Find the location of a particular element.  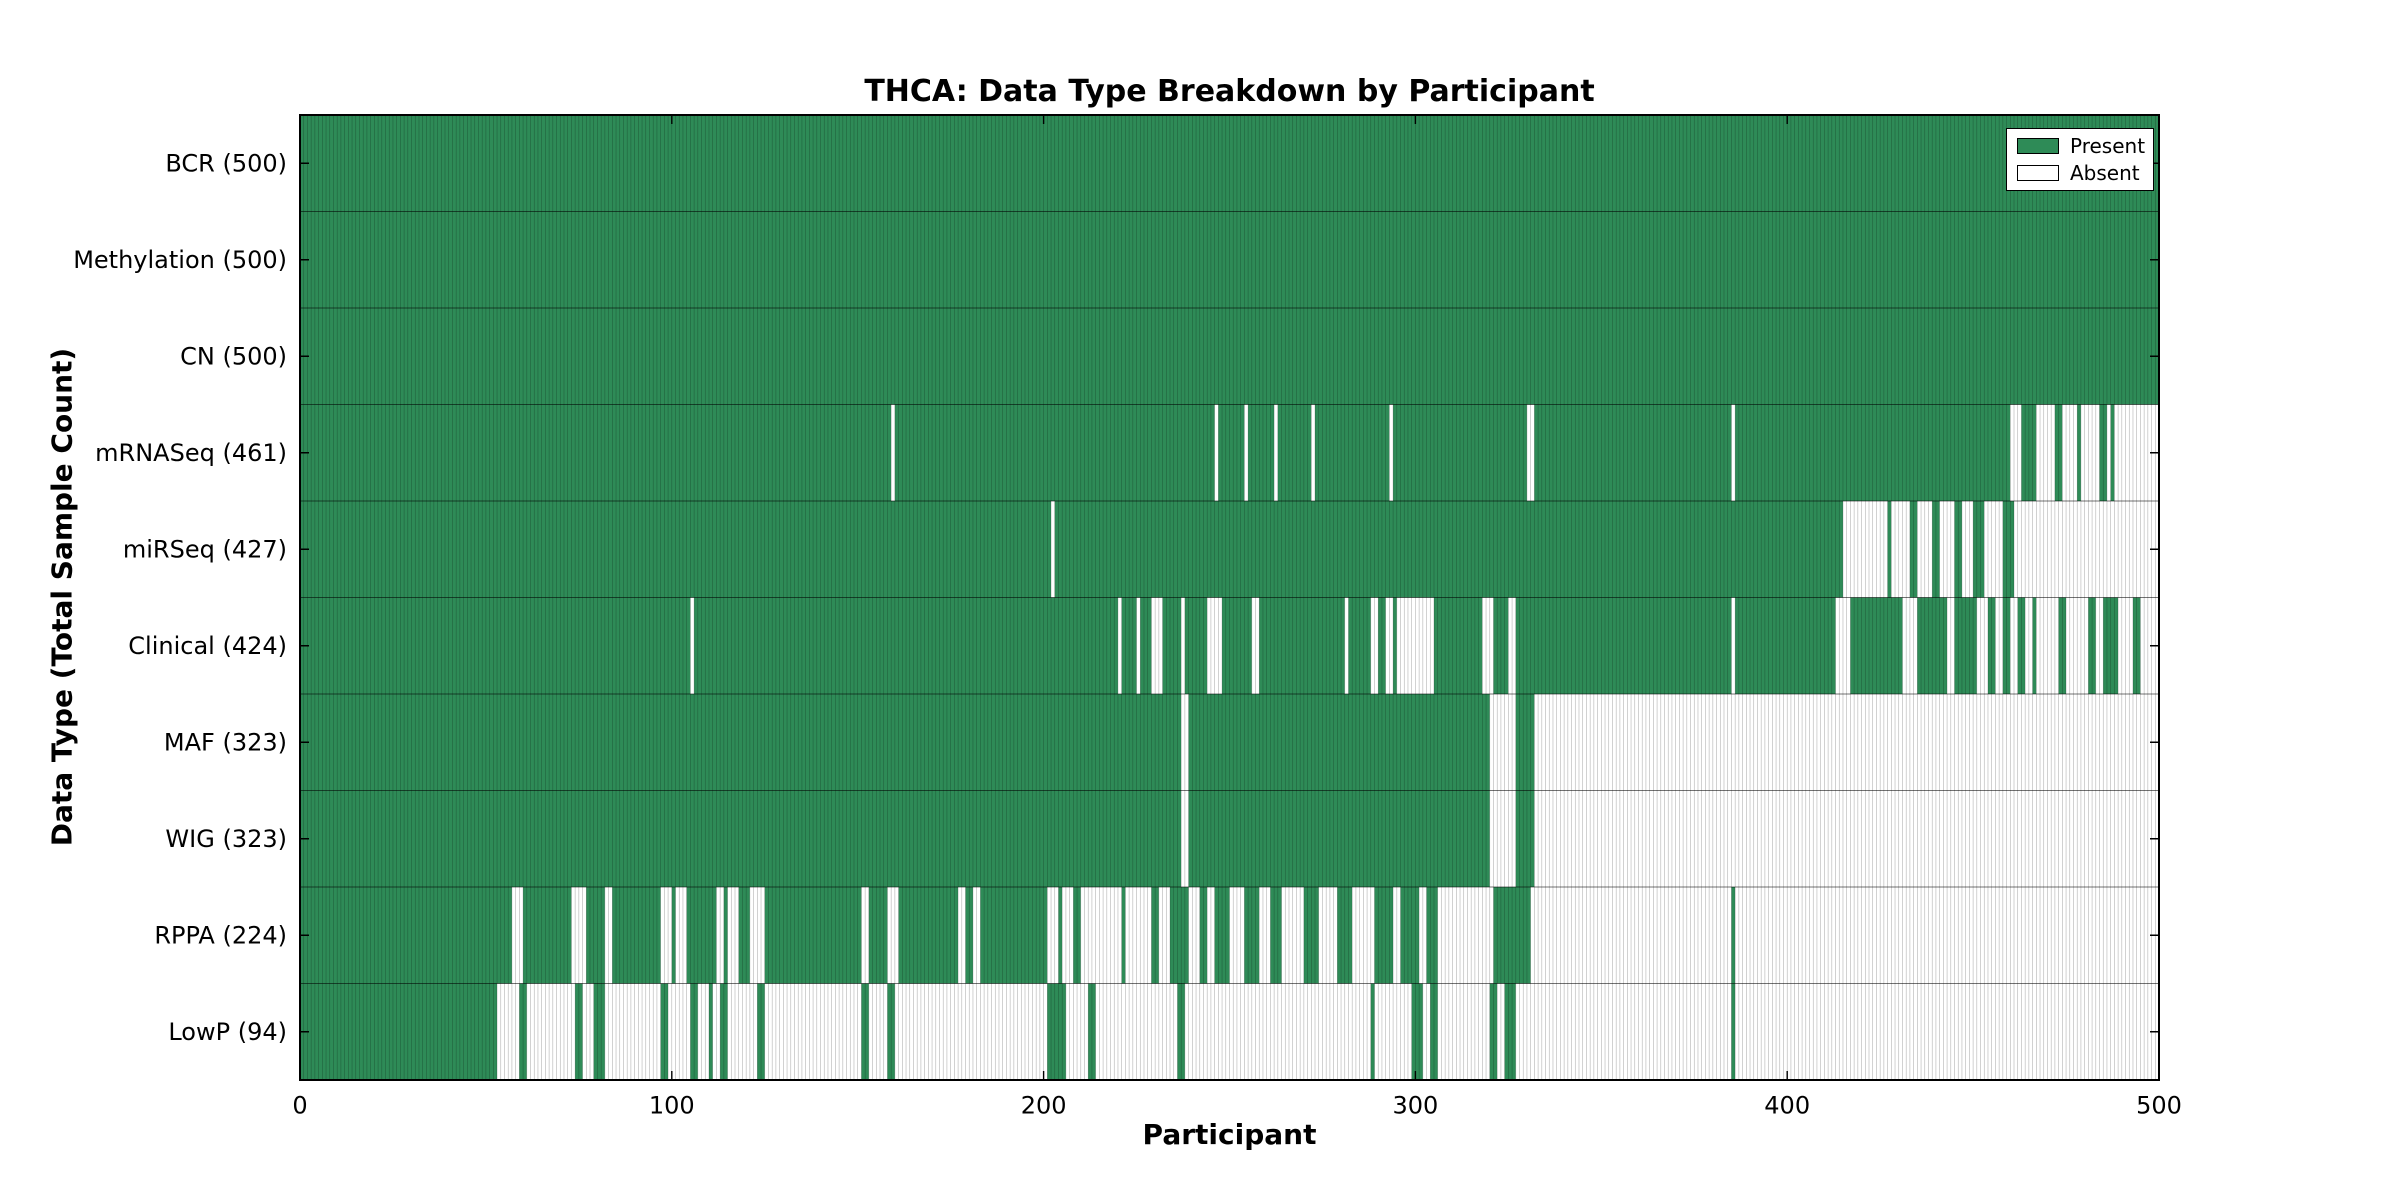

presence-run-Methylation-present is located at coordinates (1229, 259).